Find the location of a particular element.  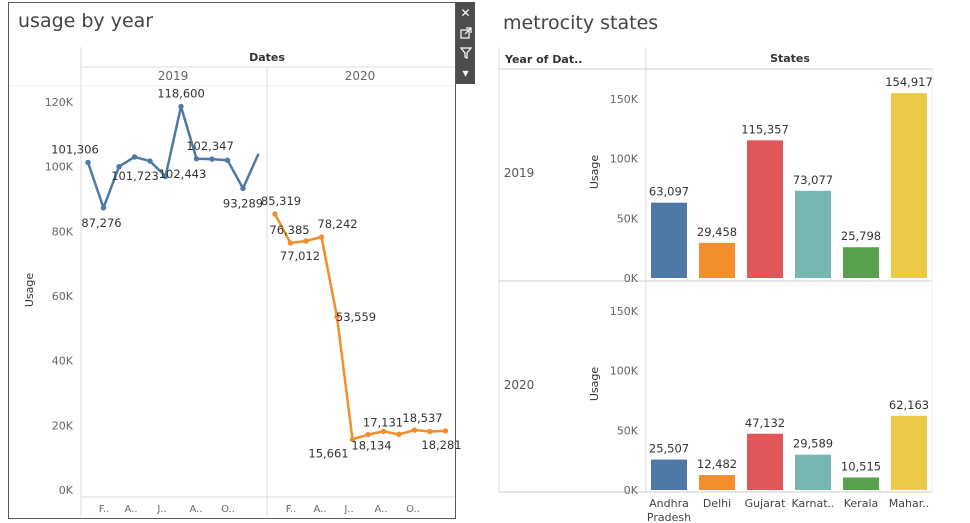

y-tick-label: 100K is located at coordinates (624, 159).